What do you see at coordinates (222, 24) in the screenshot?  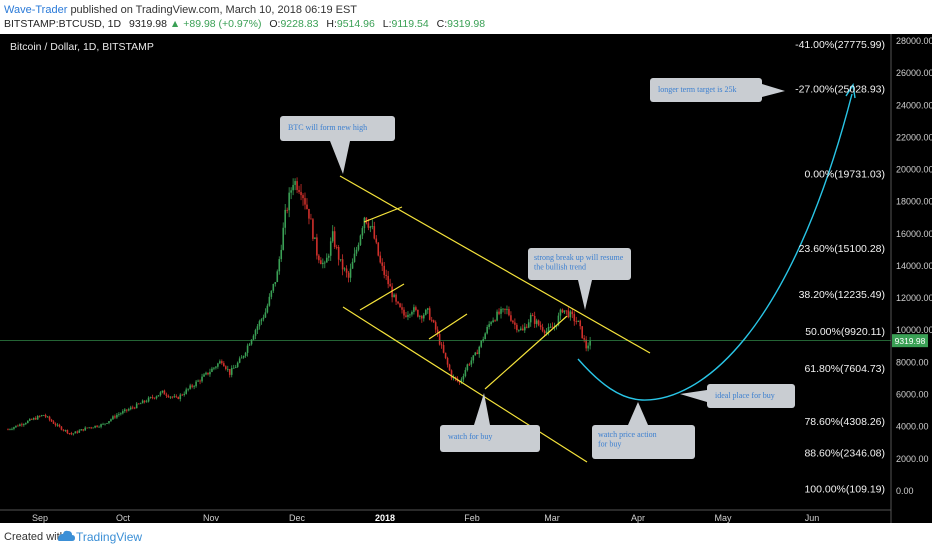 I see `price-change: +89.98 (+0.97%)` at bounding box center [222, 24].